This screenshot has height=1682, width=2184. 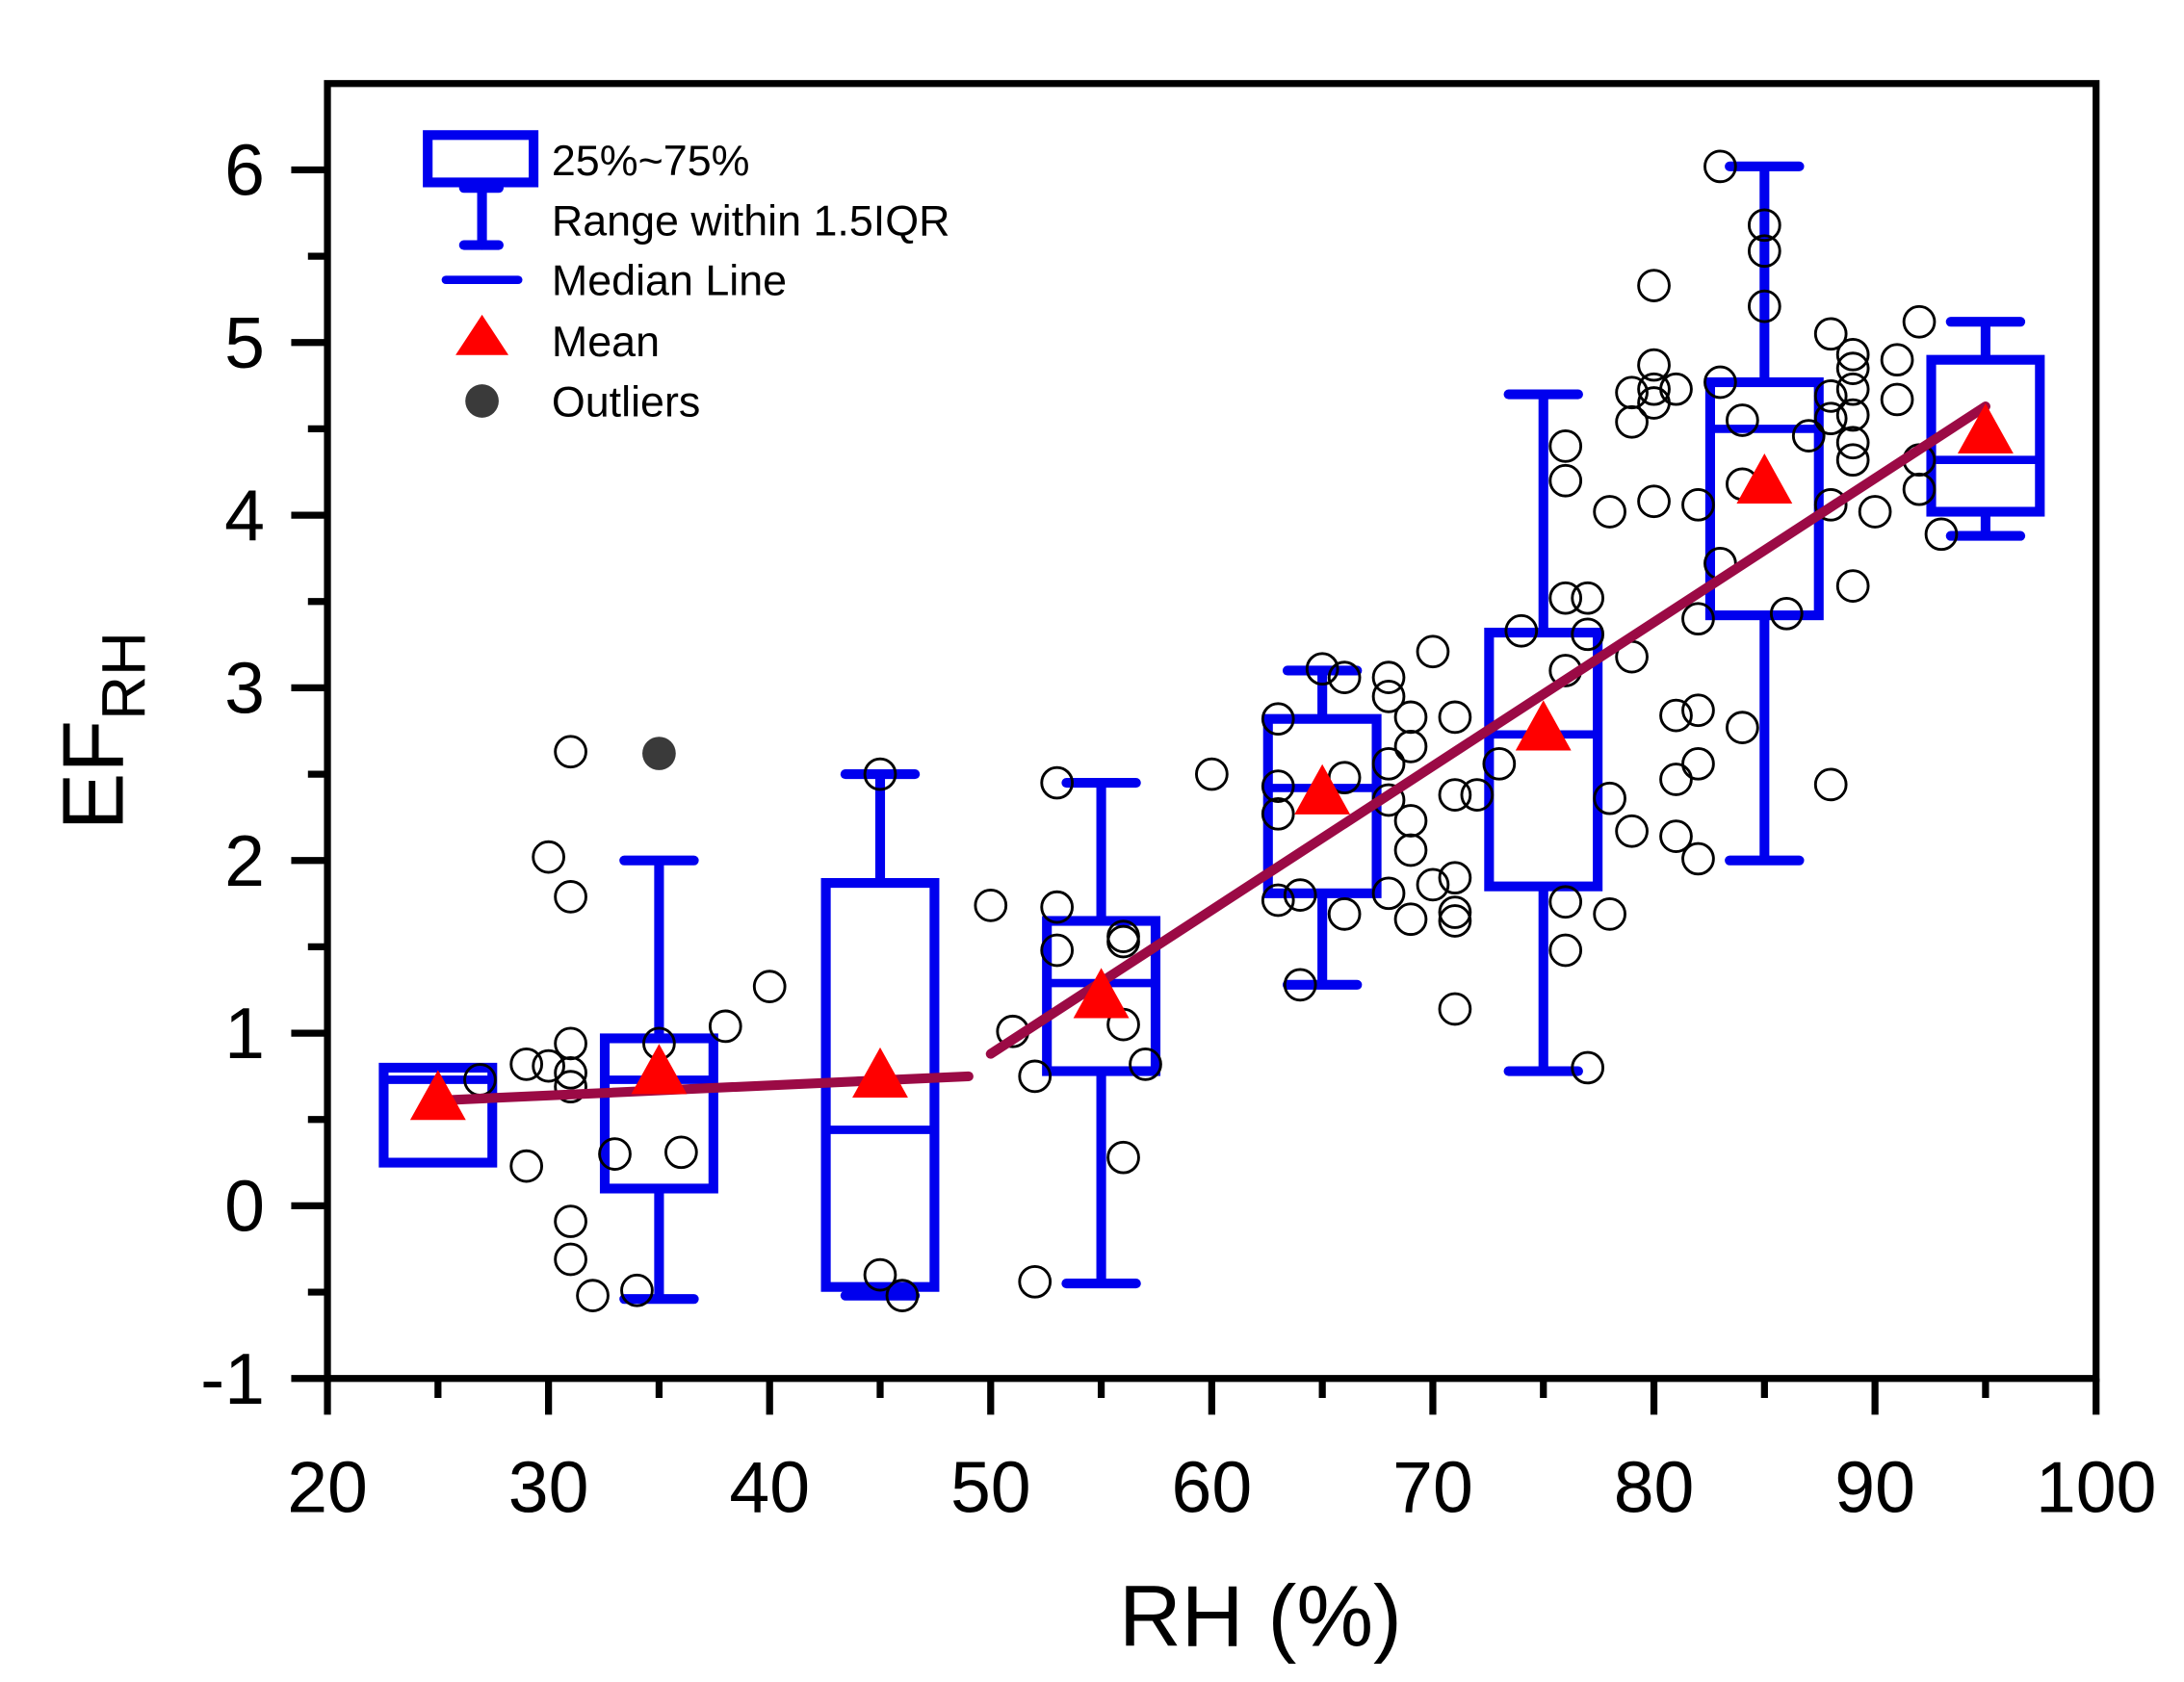 I want to click on x-tick-label: 40, so click(x=769, y=1487).